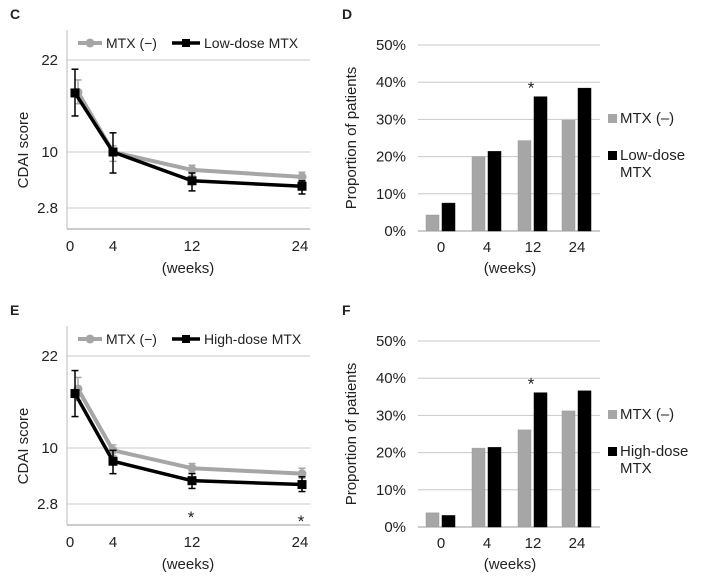 This screenshot has width=711, height=588. I want to click on panel-label: D, so click(347, 14).